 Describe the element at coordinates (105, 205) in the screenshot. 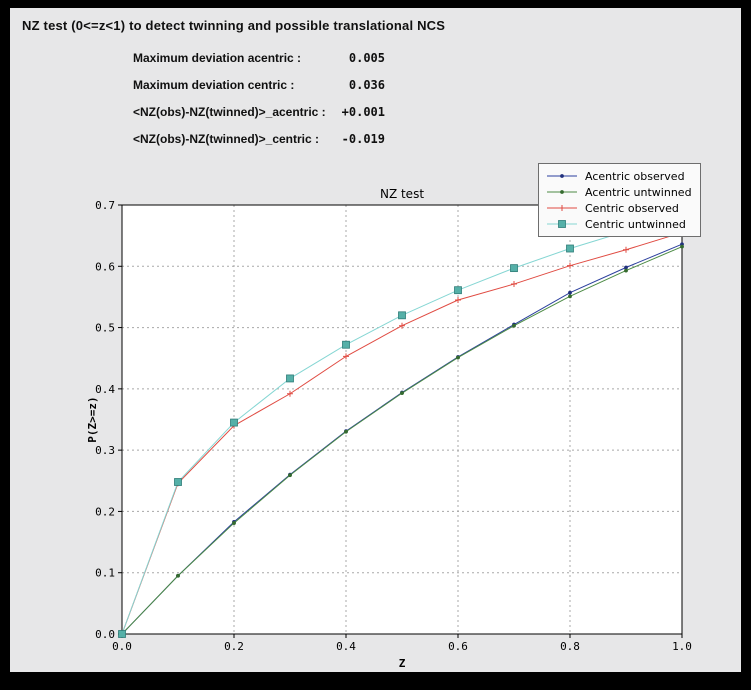

I see `y-tick-label: 0.7` at that location.